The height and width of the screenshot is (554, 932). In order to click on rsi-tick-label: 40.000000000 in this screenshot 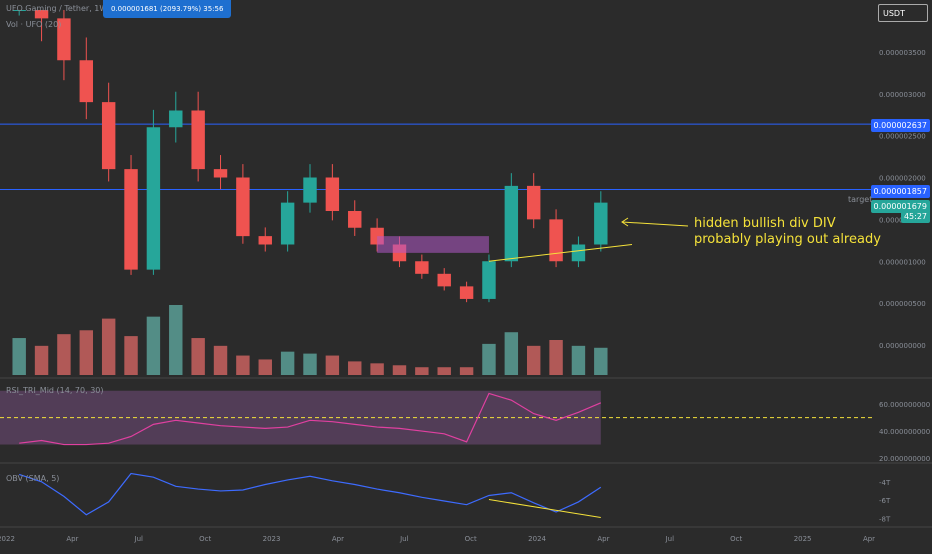, I will do `click(904, 432)`.